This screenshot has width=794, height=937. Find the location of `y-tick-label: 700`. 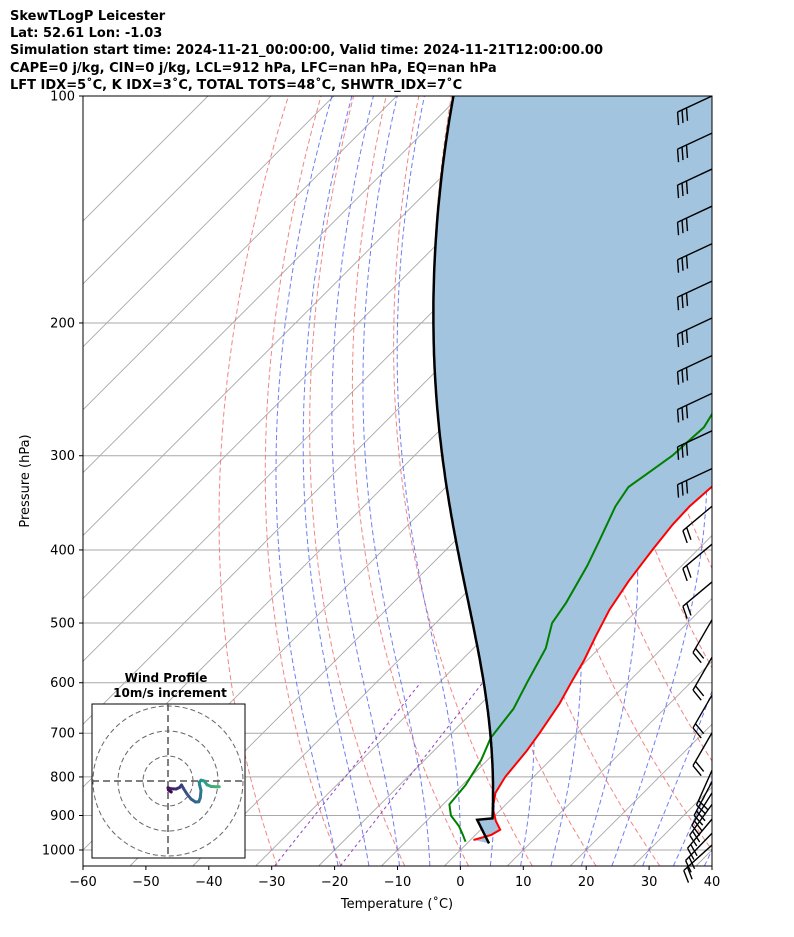

y-tick-label: 700 is located at coordinates (62, 734).